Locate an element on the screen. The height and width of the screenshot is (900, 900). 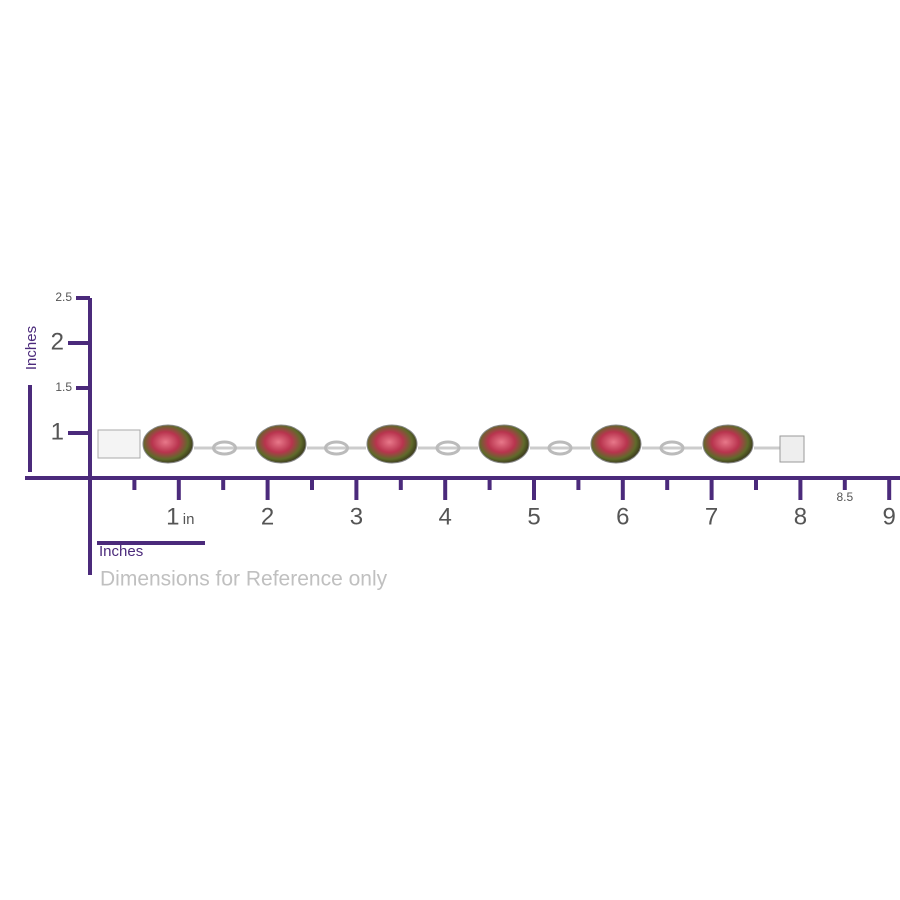
x-tick-label: 1 is located at coordinates (172, 516).